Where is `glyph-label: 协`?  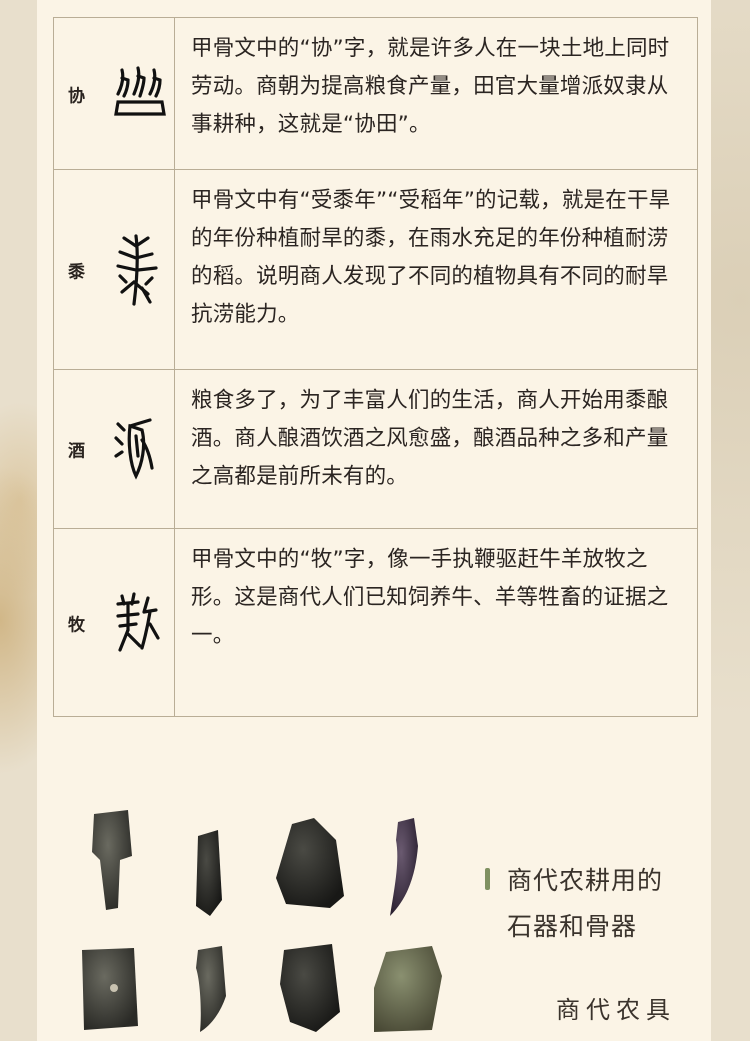 glyph-label: 协 is located at coordinates (76, 96).